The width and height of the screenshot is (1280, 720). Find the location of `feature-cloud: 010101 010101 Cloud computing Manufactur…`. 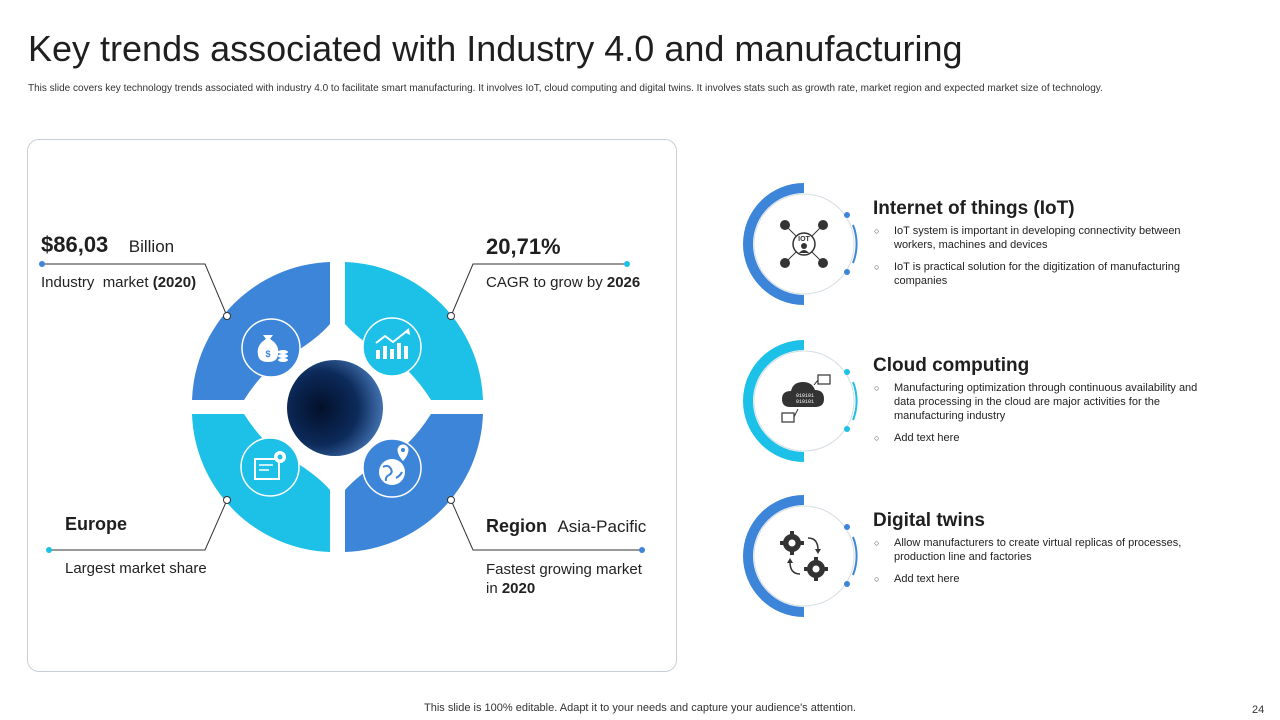

feature-cloud: 010101 010101 Cloud computing Manufactur… is located at coordinates (1000, 402).